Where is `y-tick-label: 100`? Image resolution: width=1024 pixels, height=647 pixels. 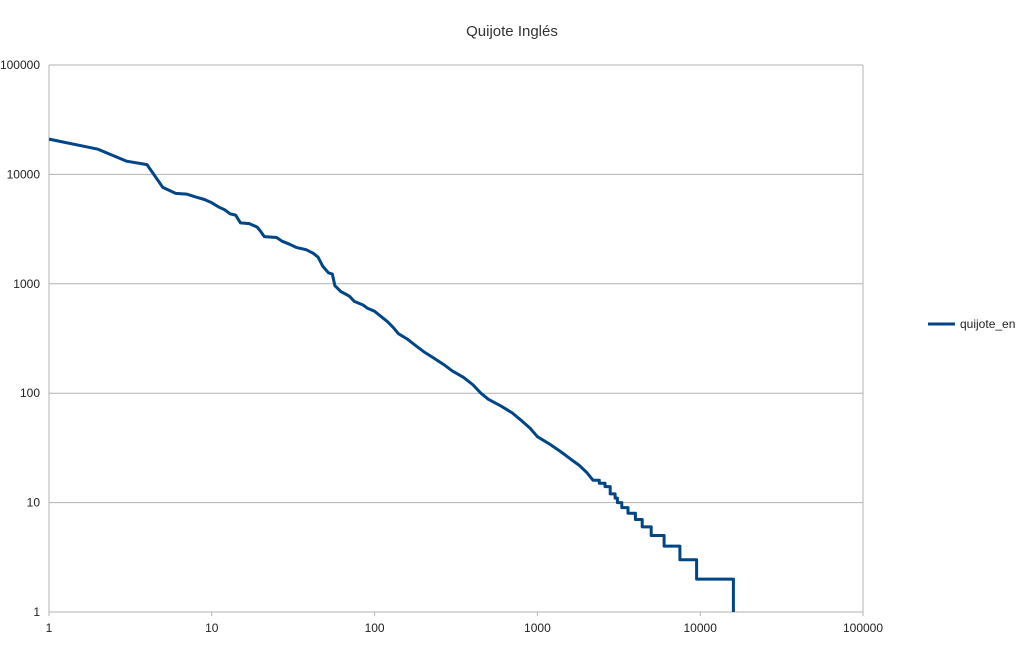
y-tick-label: 100 is located at coordinates (30, 393).